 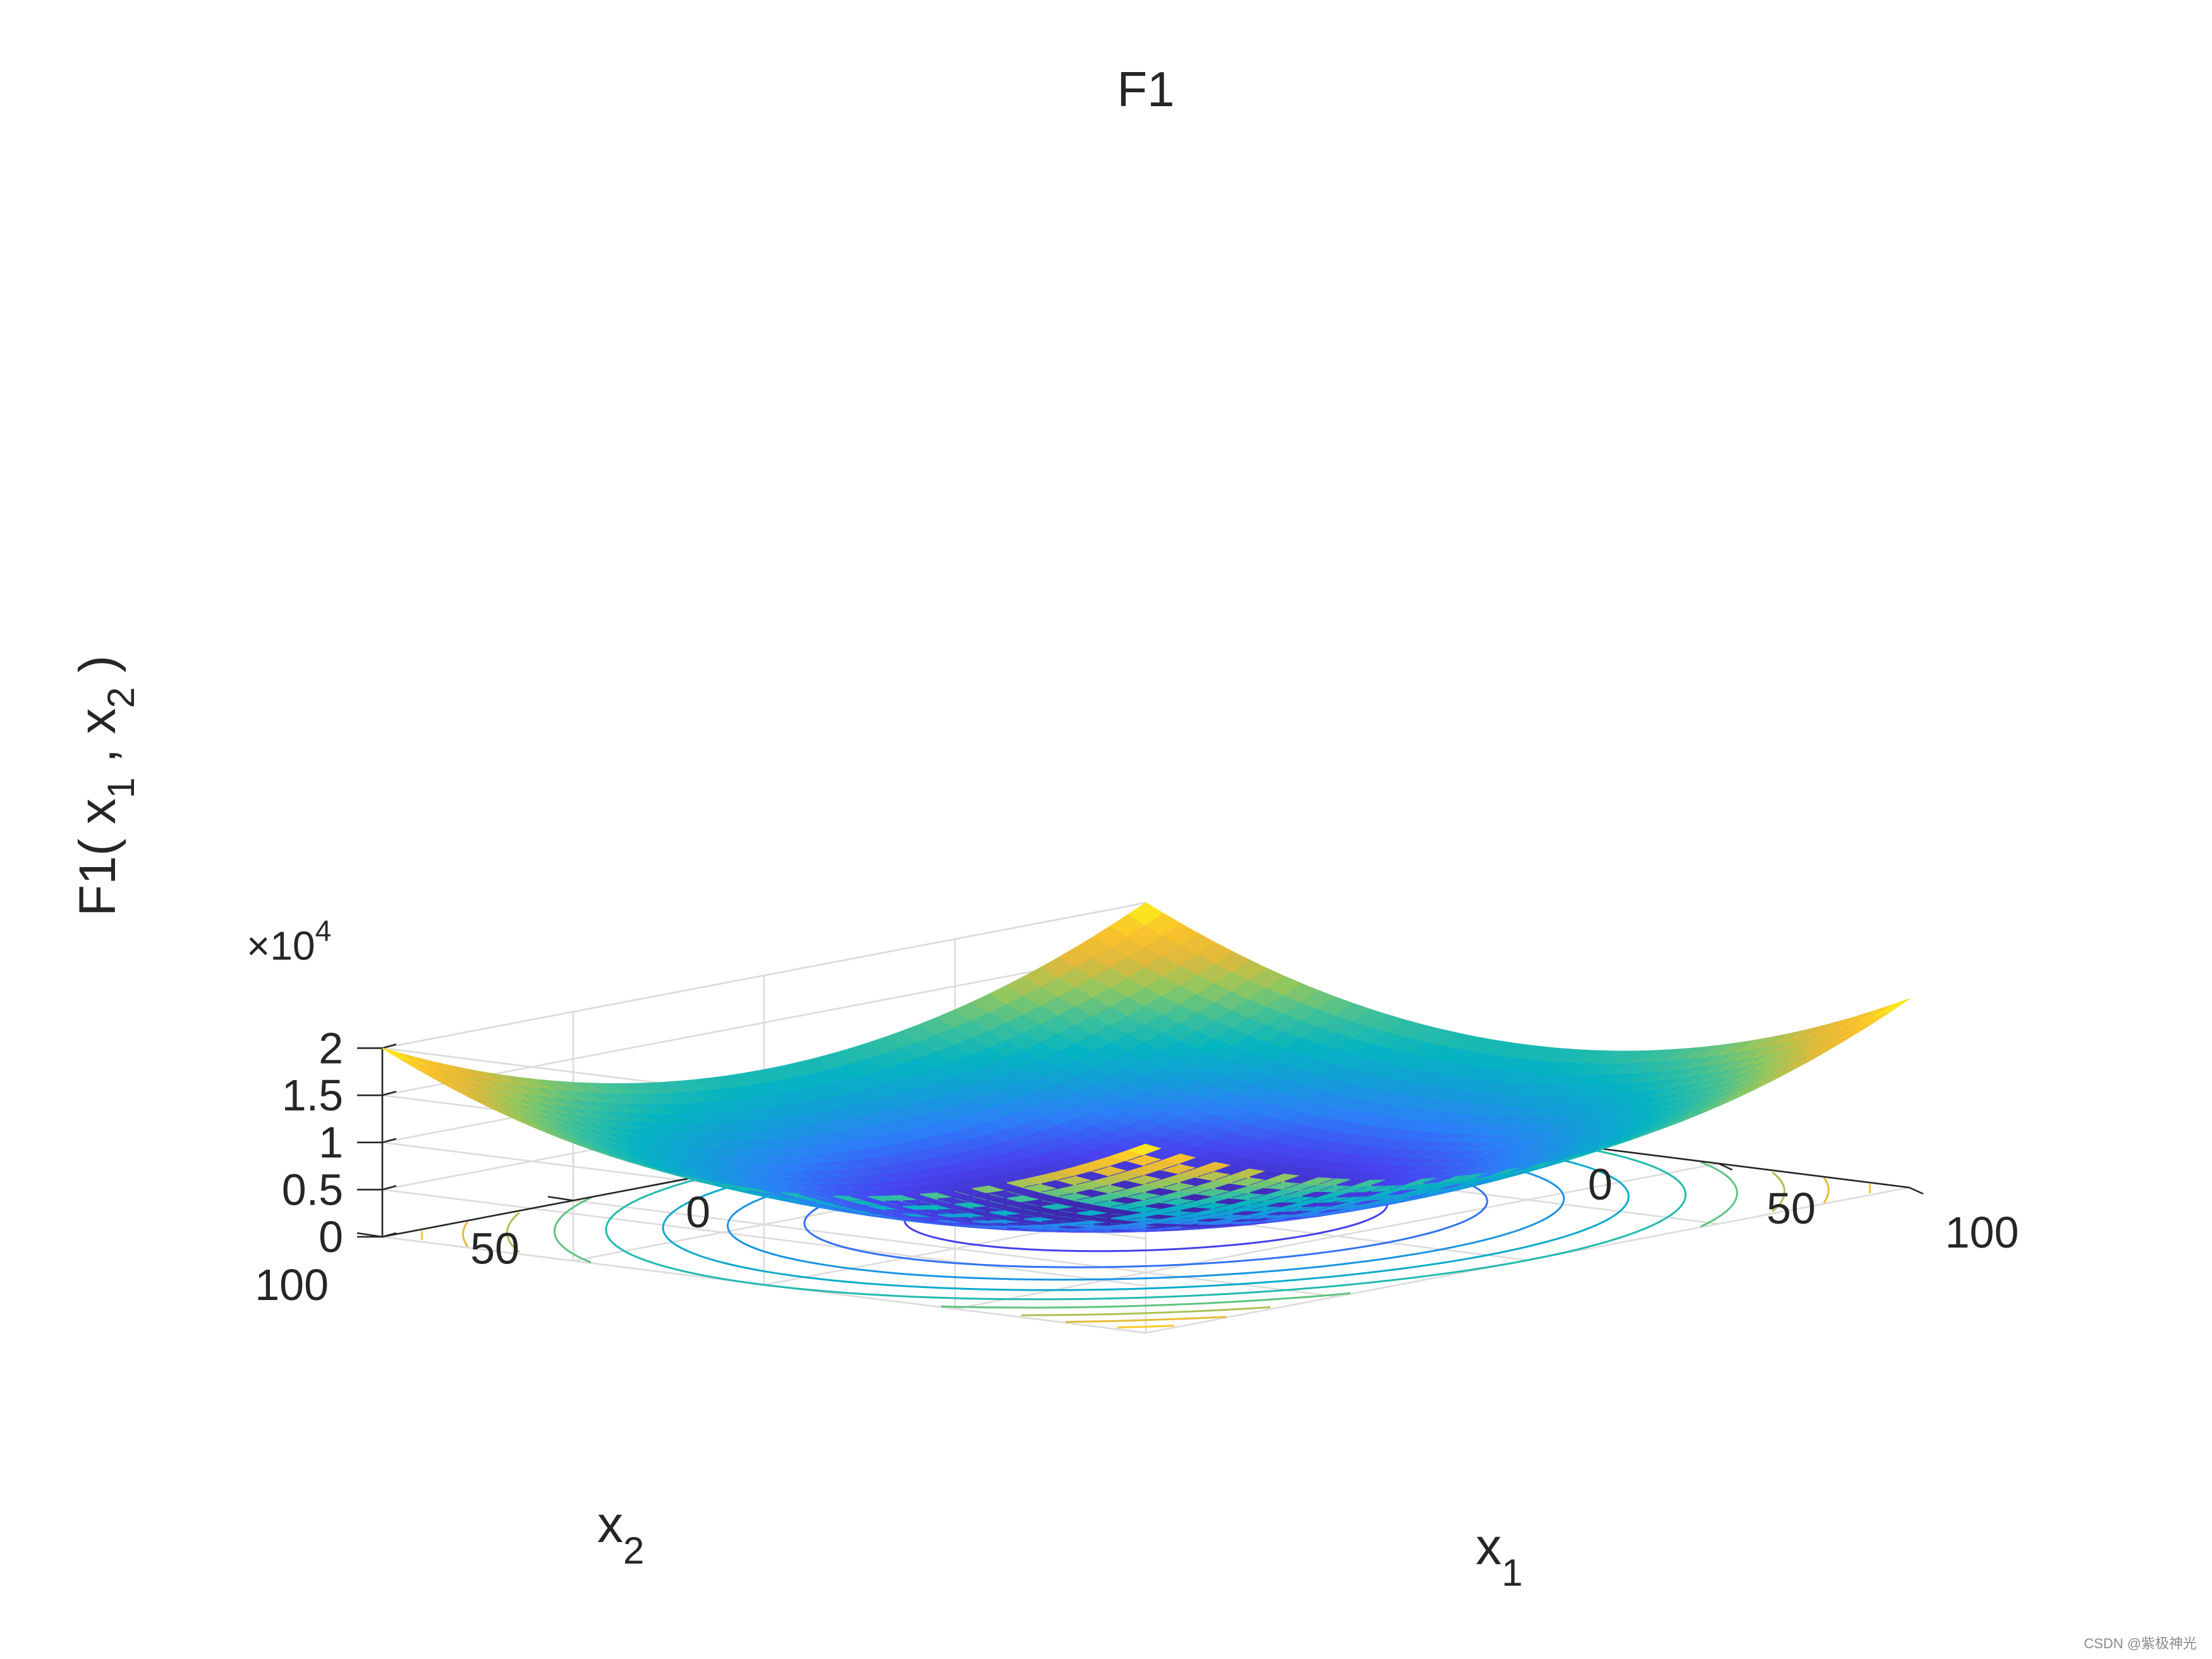 I want to click on x-tick-label: 100, so click(x=1982, y=1232).